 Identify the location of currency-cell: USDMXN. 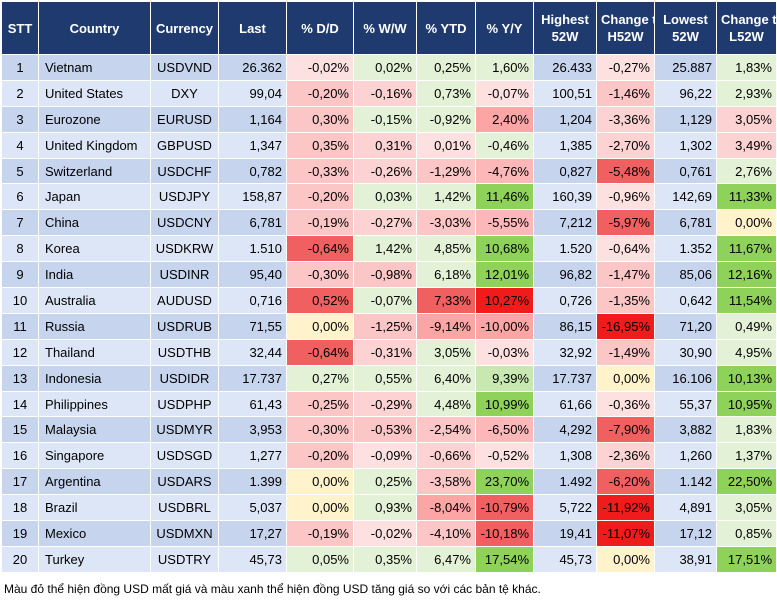
(184, 533).